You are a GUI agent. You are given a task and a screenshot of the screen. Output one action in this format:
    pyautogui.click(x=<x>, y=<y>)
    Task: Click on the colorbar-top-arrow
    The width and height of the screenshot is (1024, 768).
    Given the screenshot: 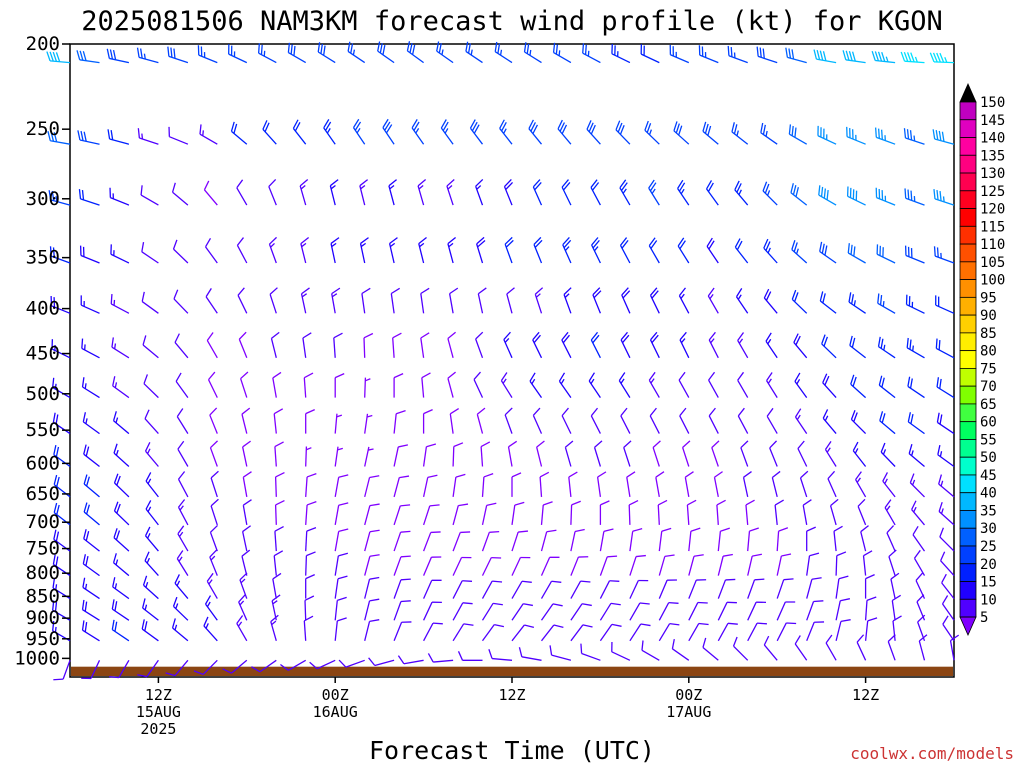 What is the action you would take?
    pyautogui.click(x=968, y=93)
    